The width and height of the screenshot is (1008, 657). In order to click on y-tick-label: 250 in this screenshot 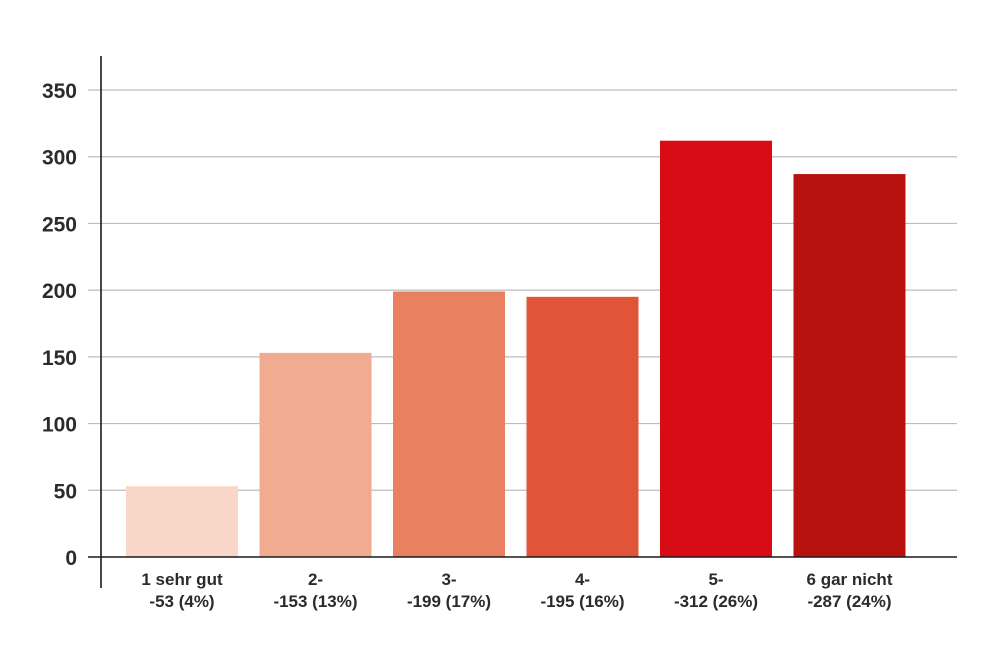, I will do `click(59, 224)`.